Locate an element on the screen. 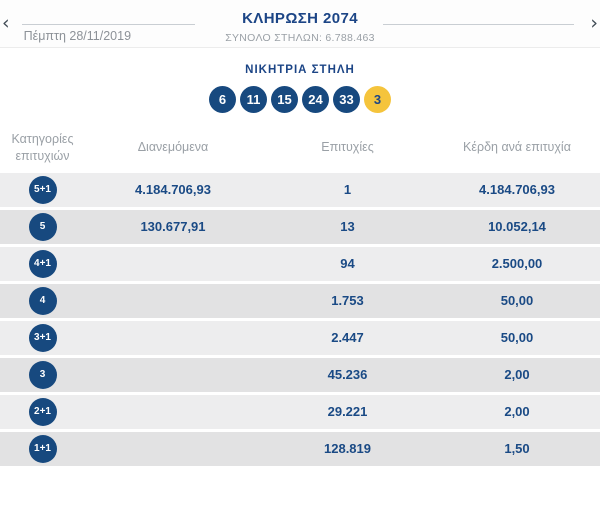 This screenshot has height=523, width=600. header-winners: Επιτυχίες is located at coordinates (347, 147).